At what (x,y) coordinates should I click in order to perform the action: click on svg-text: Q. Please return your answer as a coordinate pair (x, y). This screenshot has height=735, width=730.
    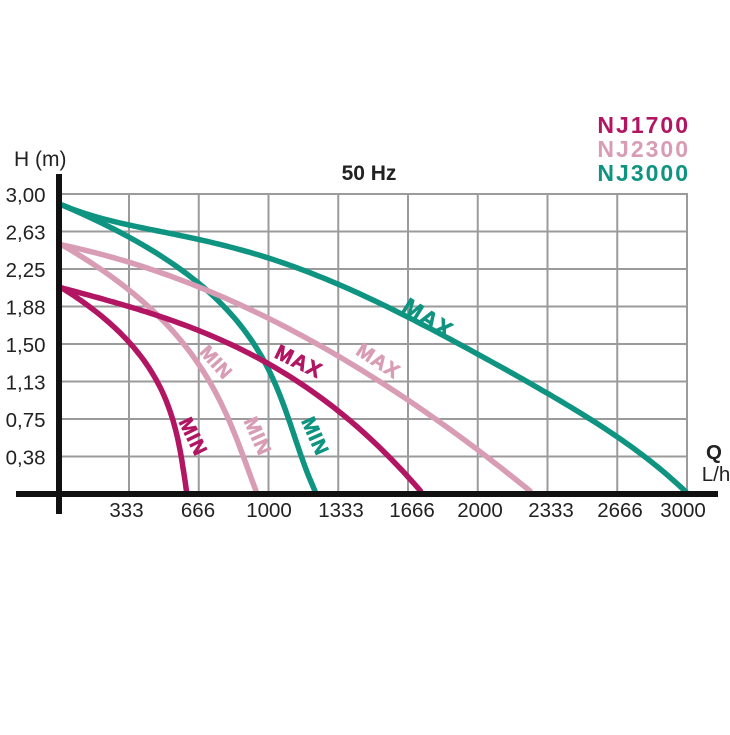
    Looking at the image, I should click on (714, 452).